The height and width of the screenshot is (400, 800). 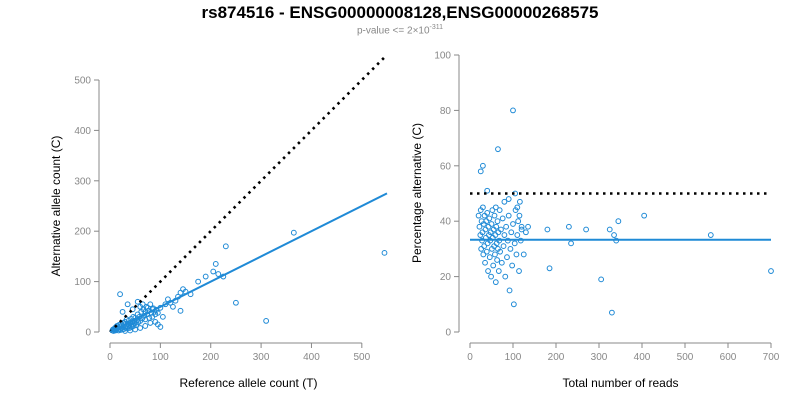 What do you see at coordinates (248, 262) in the screenshot?
I see `fit-line` at bounding box center [248, 262].